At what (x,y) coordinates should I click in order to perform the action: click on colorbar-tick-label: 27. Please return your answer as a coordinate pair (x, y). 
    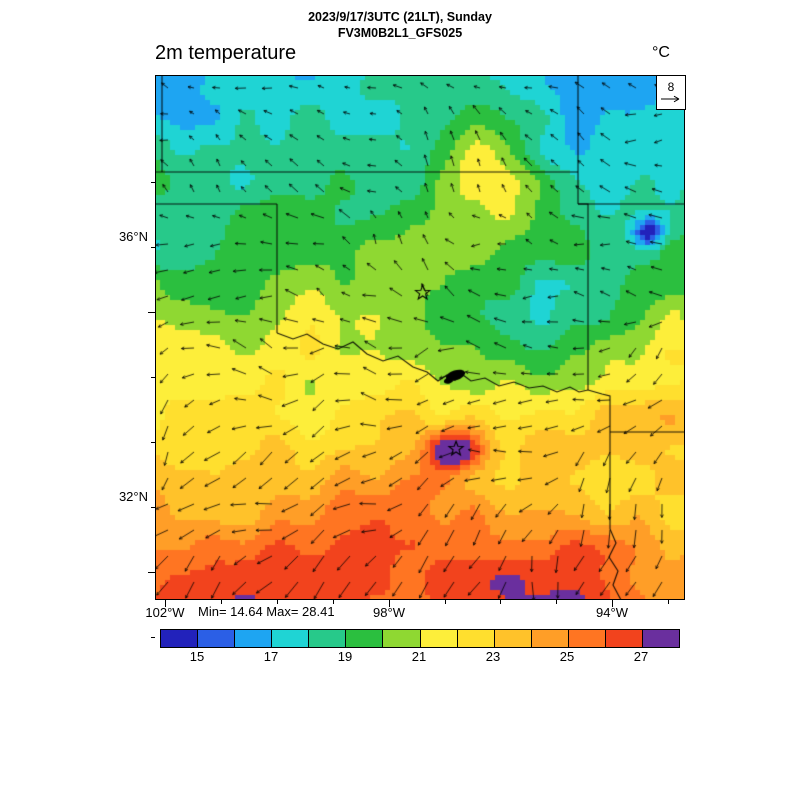
    Looking at the image, I should click on (641, 656).